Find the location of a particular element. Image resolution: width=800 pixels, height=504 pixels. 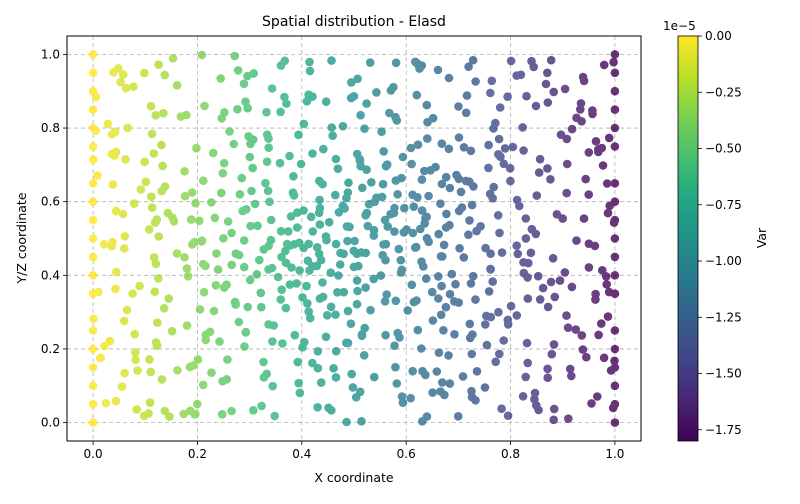

colorbar-label: Var is located at coordinates (761, 237).